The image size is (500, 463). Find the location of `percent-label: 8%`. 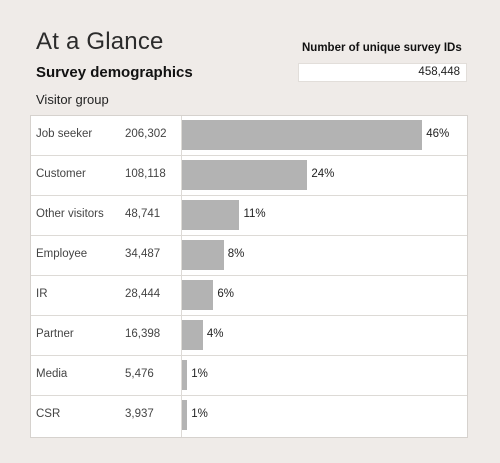

percent-label: 8% is located at coordinates (236, 254).